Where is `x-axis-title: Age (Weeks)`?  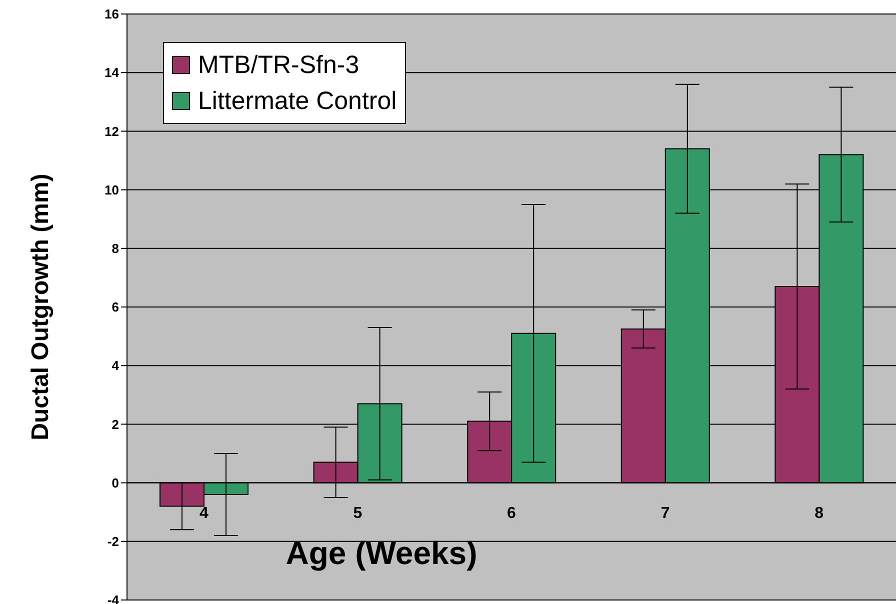
x-axis-title: Age (Weeks) is located at coordinates (382, 553).